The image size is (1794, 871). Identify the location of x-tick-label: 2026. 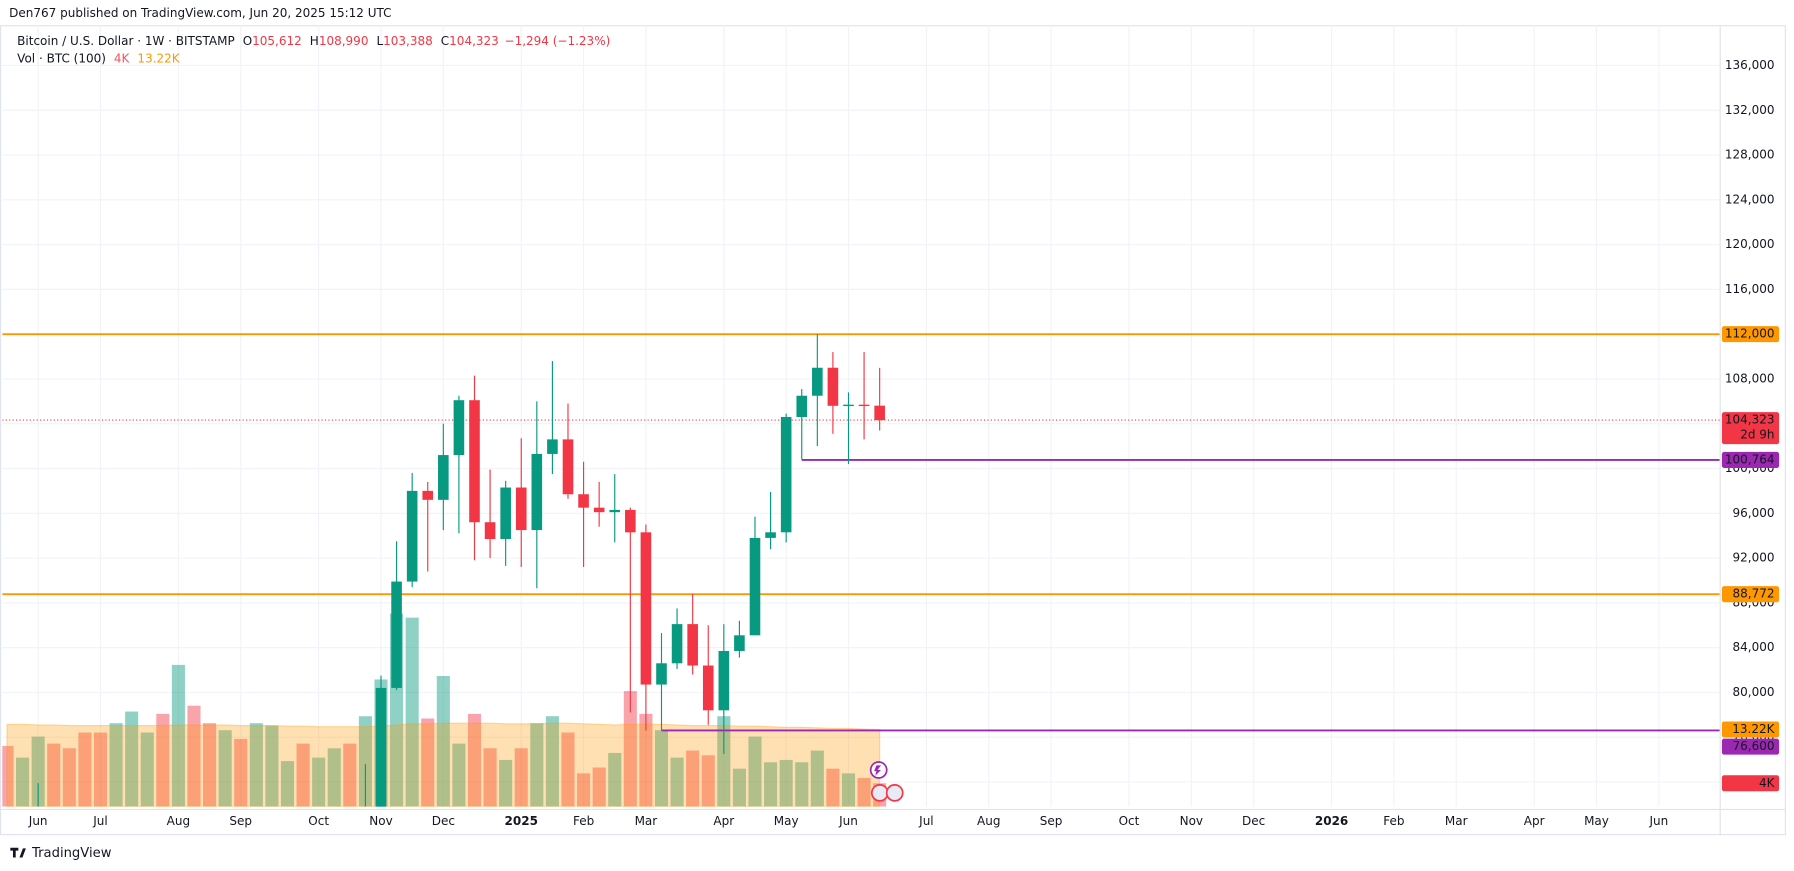
(1331, 821).